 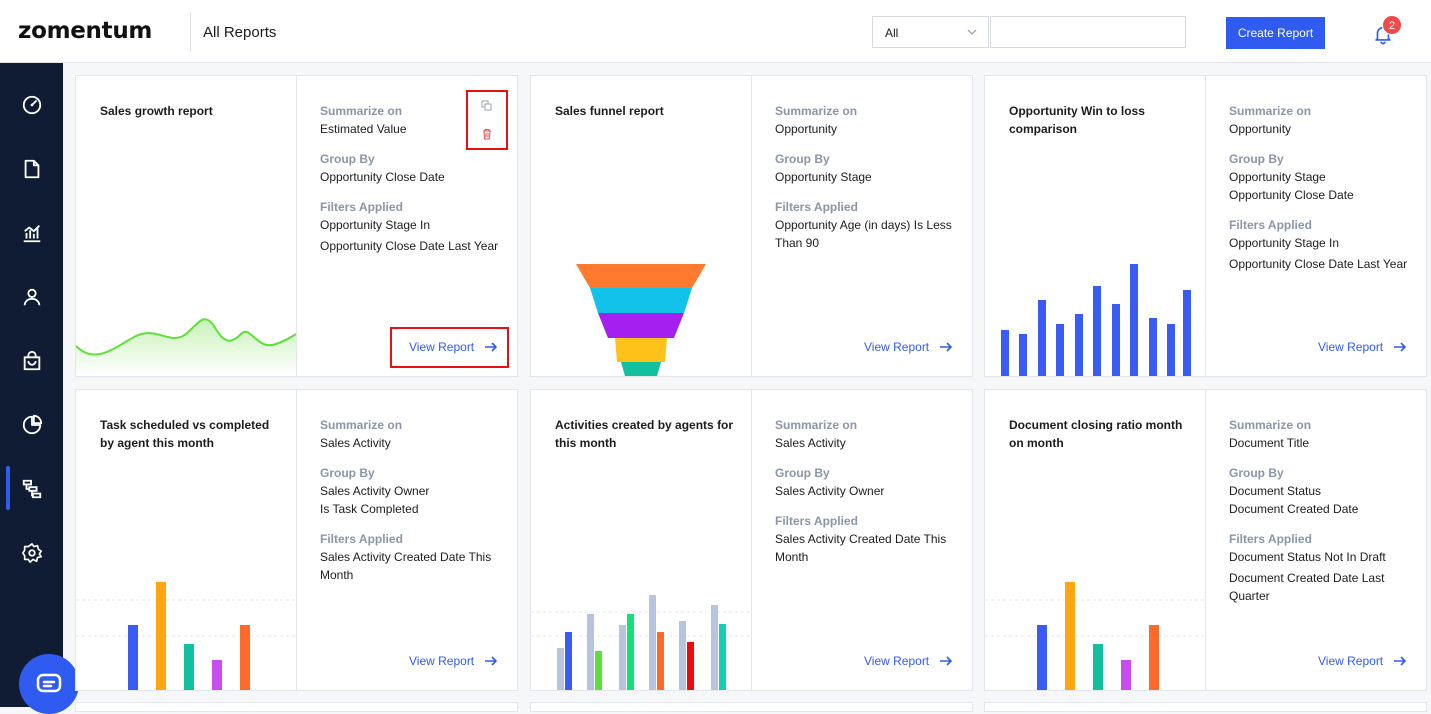 I want to click on report-title: Sales growth report, so click(x=156, y=111).